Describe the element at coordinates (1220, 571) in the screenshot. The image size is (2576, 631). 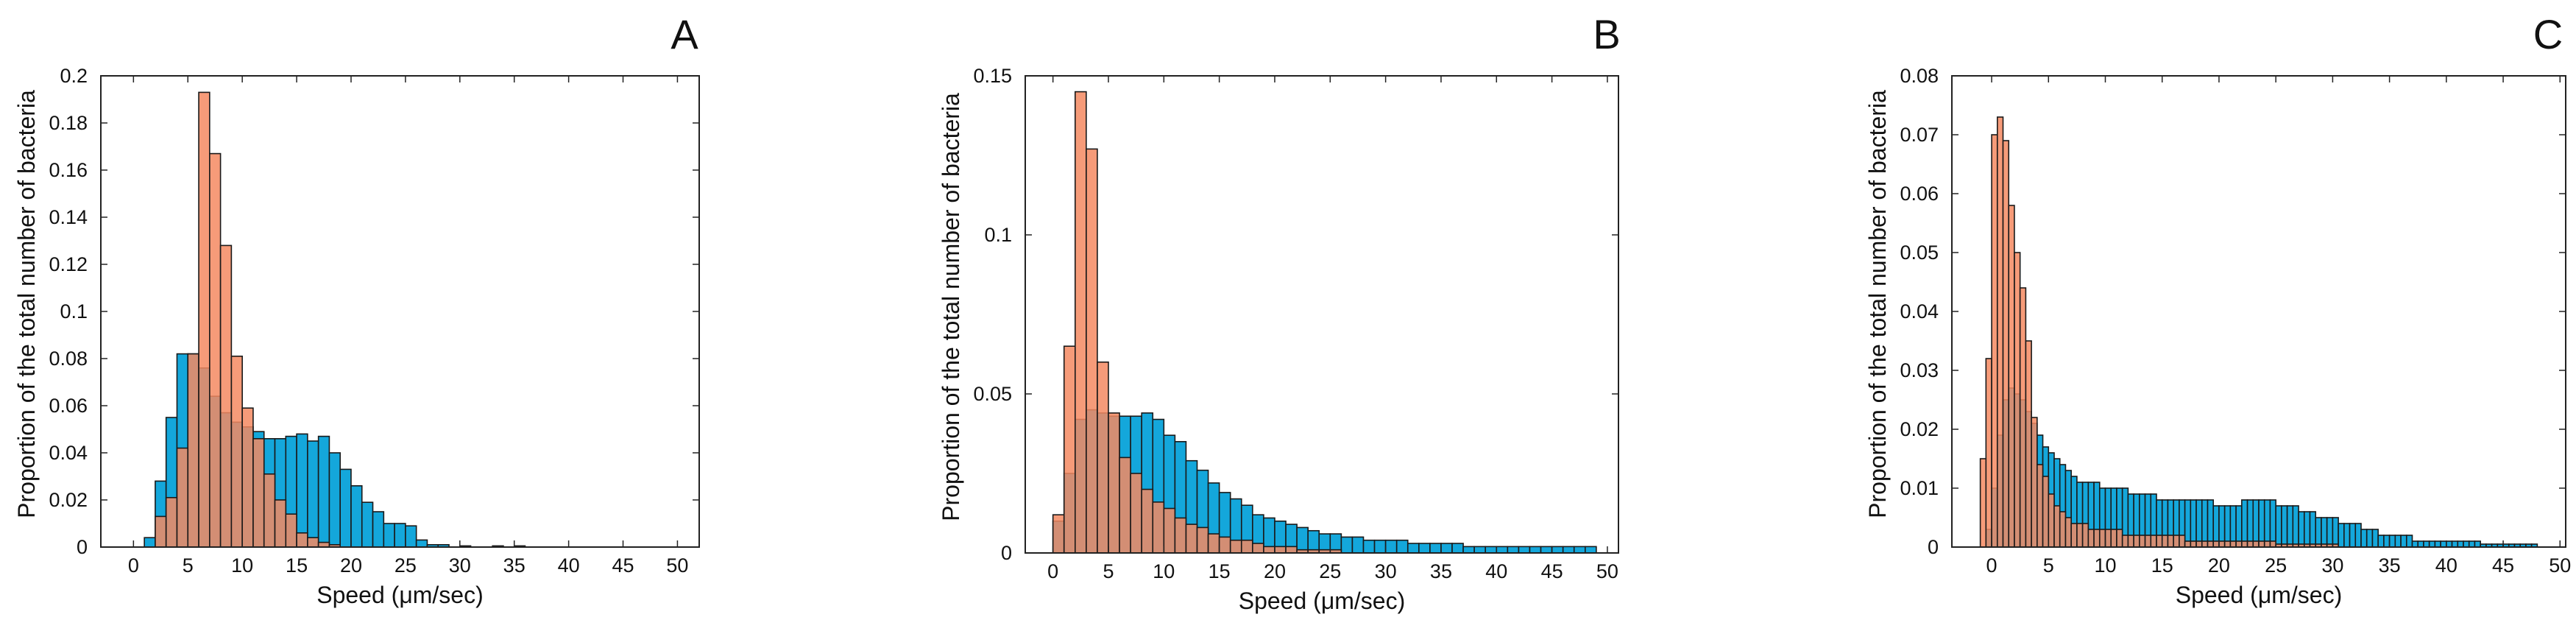
I see `x-tick-label: 15` at that location.